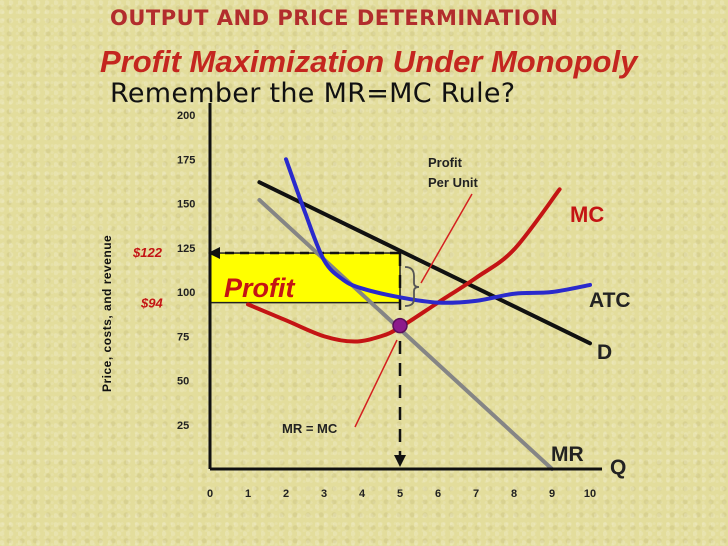 This screenshot has width=728, height=546. I want to click on x-axis-label: Q, so click(618, 467).